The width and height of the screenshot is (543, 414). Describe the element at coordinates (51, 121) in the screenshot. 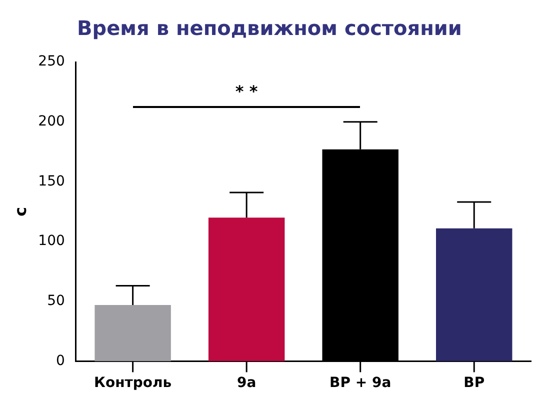

I see `y-tick-label: 200` at that location.